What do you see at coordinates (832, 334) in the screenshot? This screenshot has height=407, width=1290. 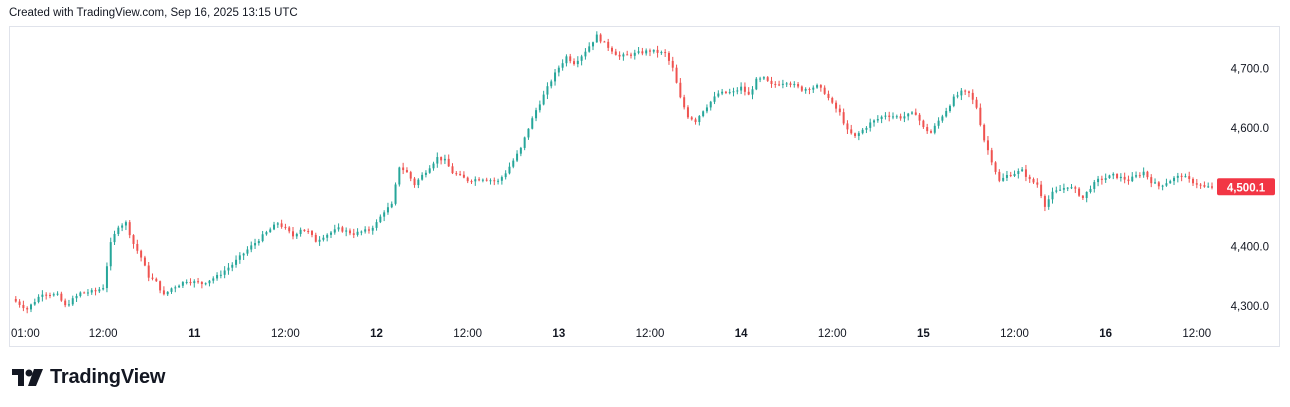 I see `time-tick-label: 12:00` at bounding box center [832, 334].